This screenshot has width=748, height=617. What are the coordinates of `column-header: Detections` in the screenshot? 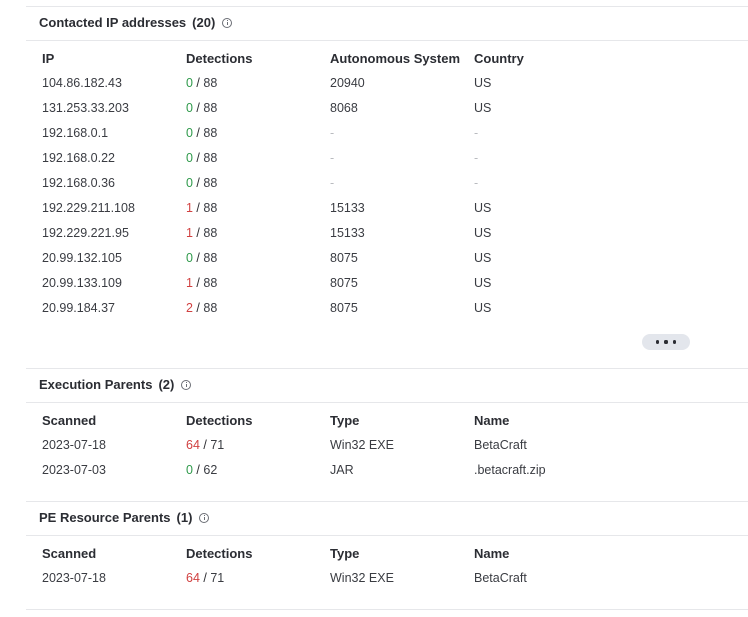 It's located at (219, 420).